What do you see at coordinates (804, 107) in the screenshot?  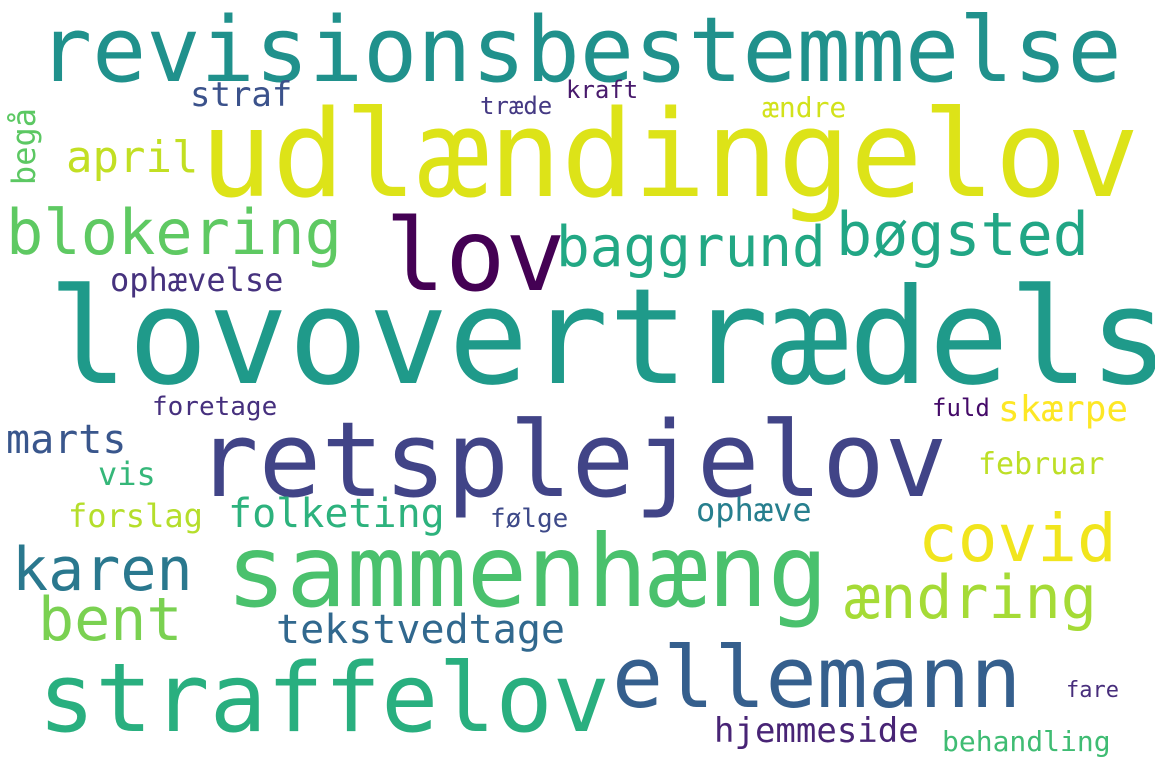 I see `word-aendre: ændre` at bounding box center [804, 107].